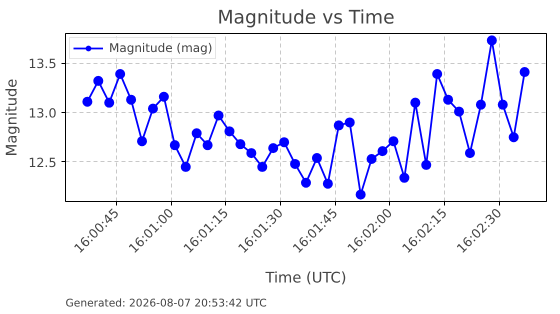 The height and width of the screenshot is (314, 560). I want to click on legend-label: Magnitude (mag), so click(160, 48).